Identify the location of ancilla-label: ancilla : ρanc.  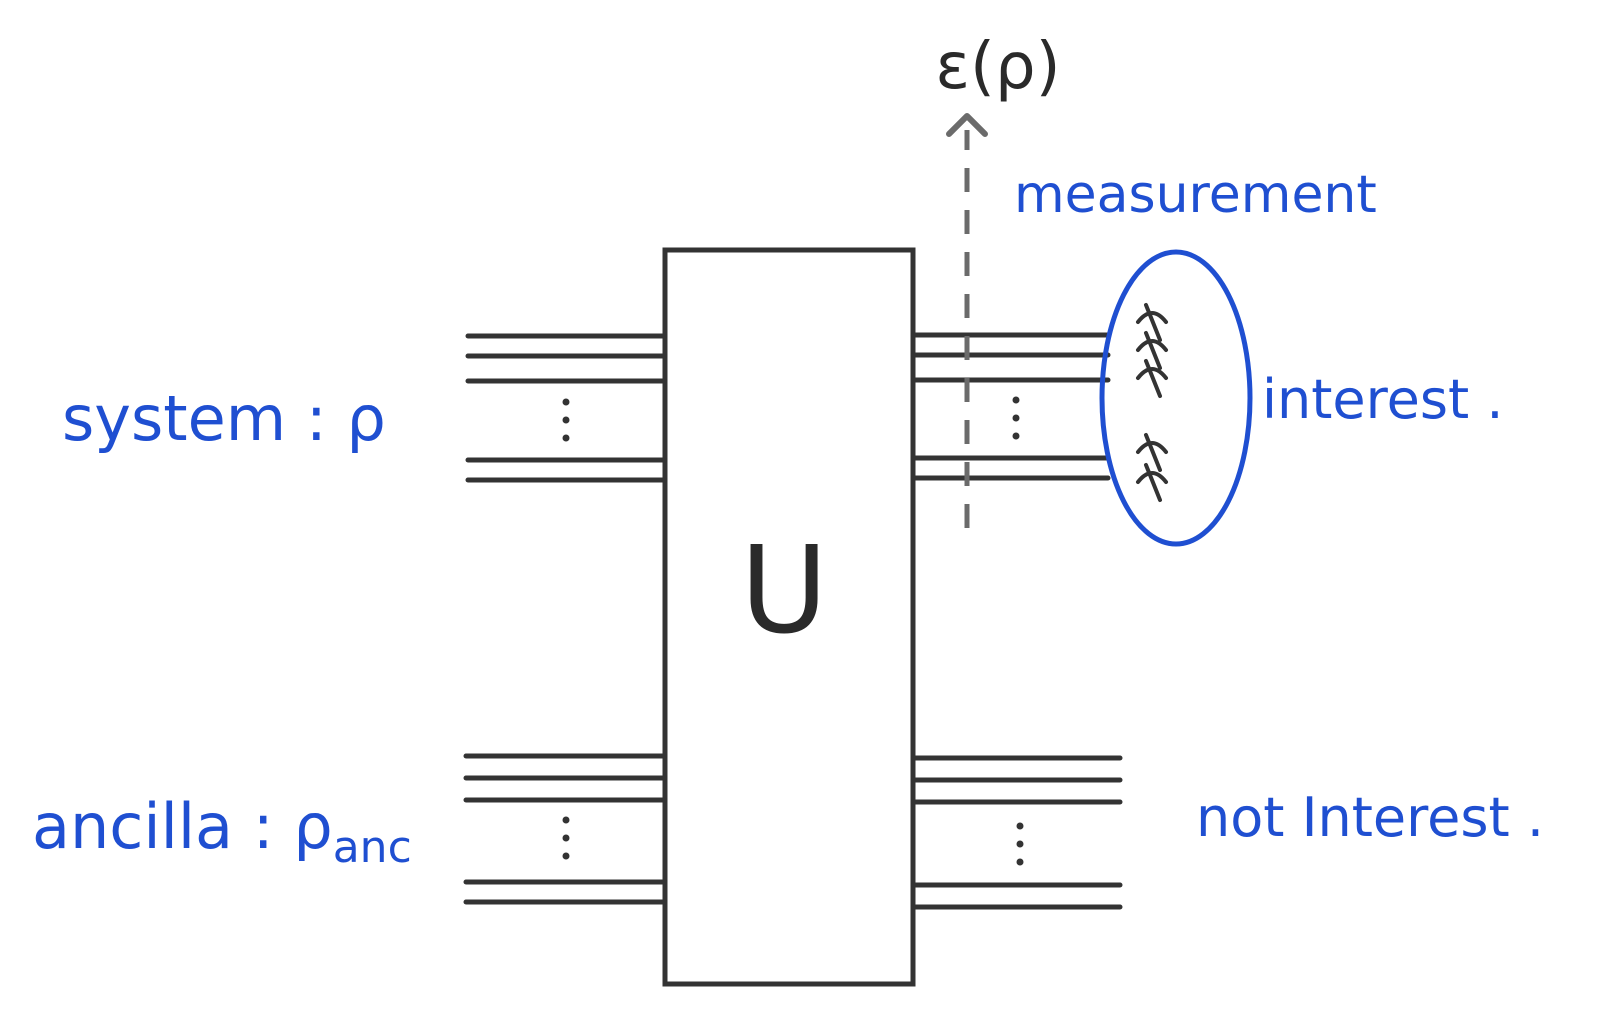
(222, 831).